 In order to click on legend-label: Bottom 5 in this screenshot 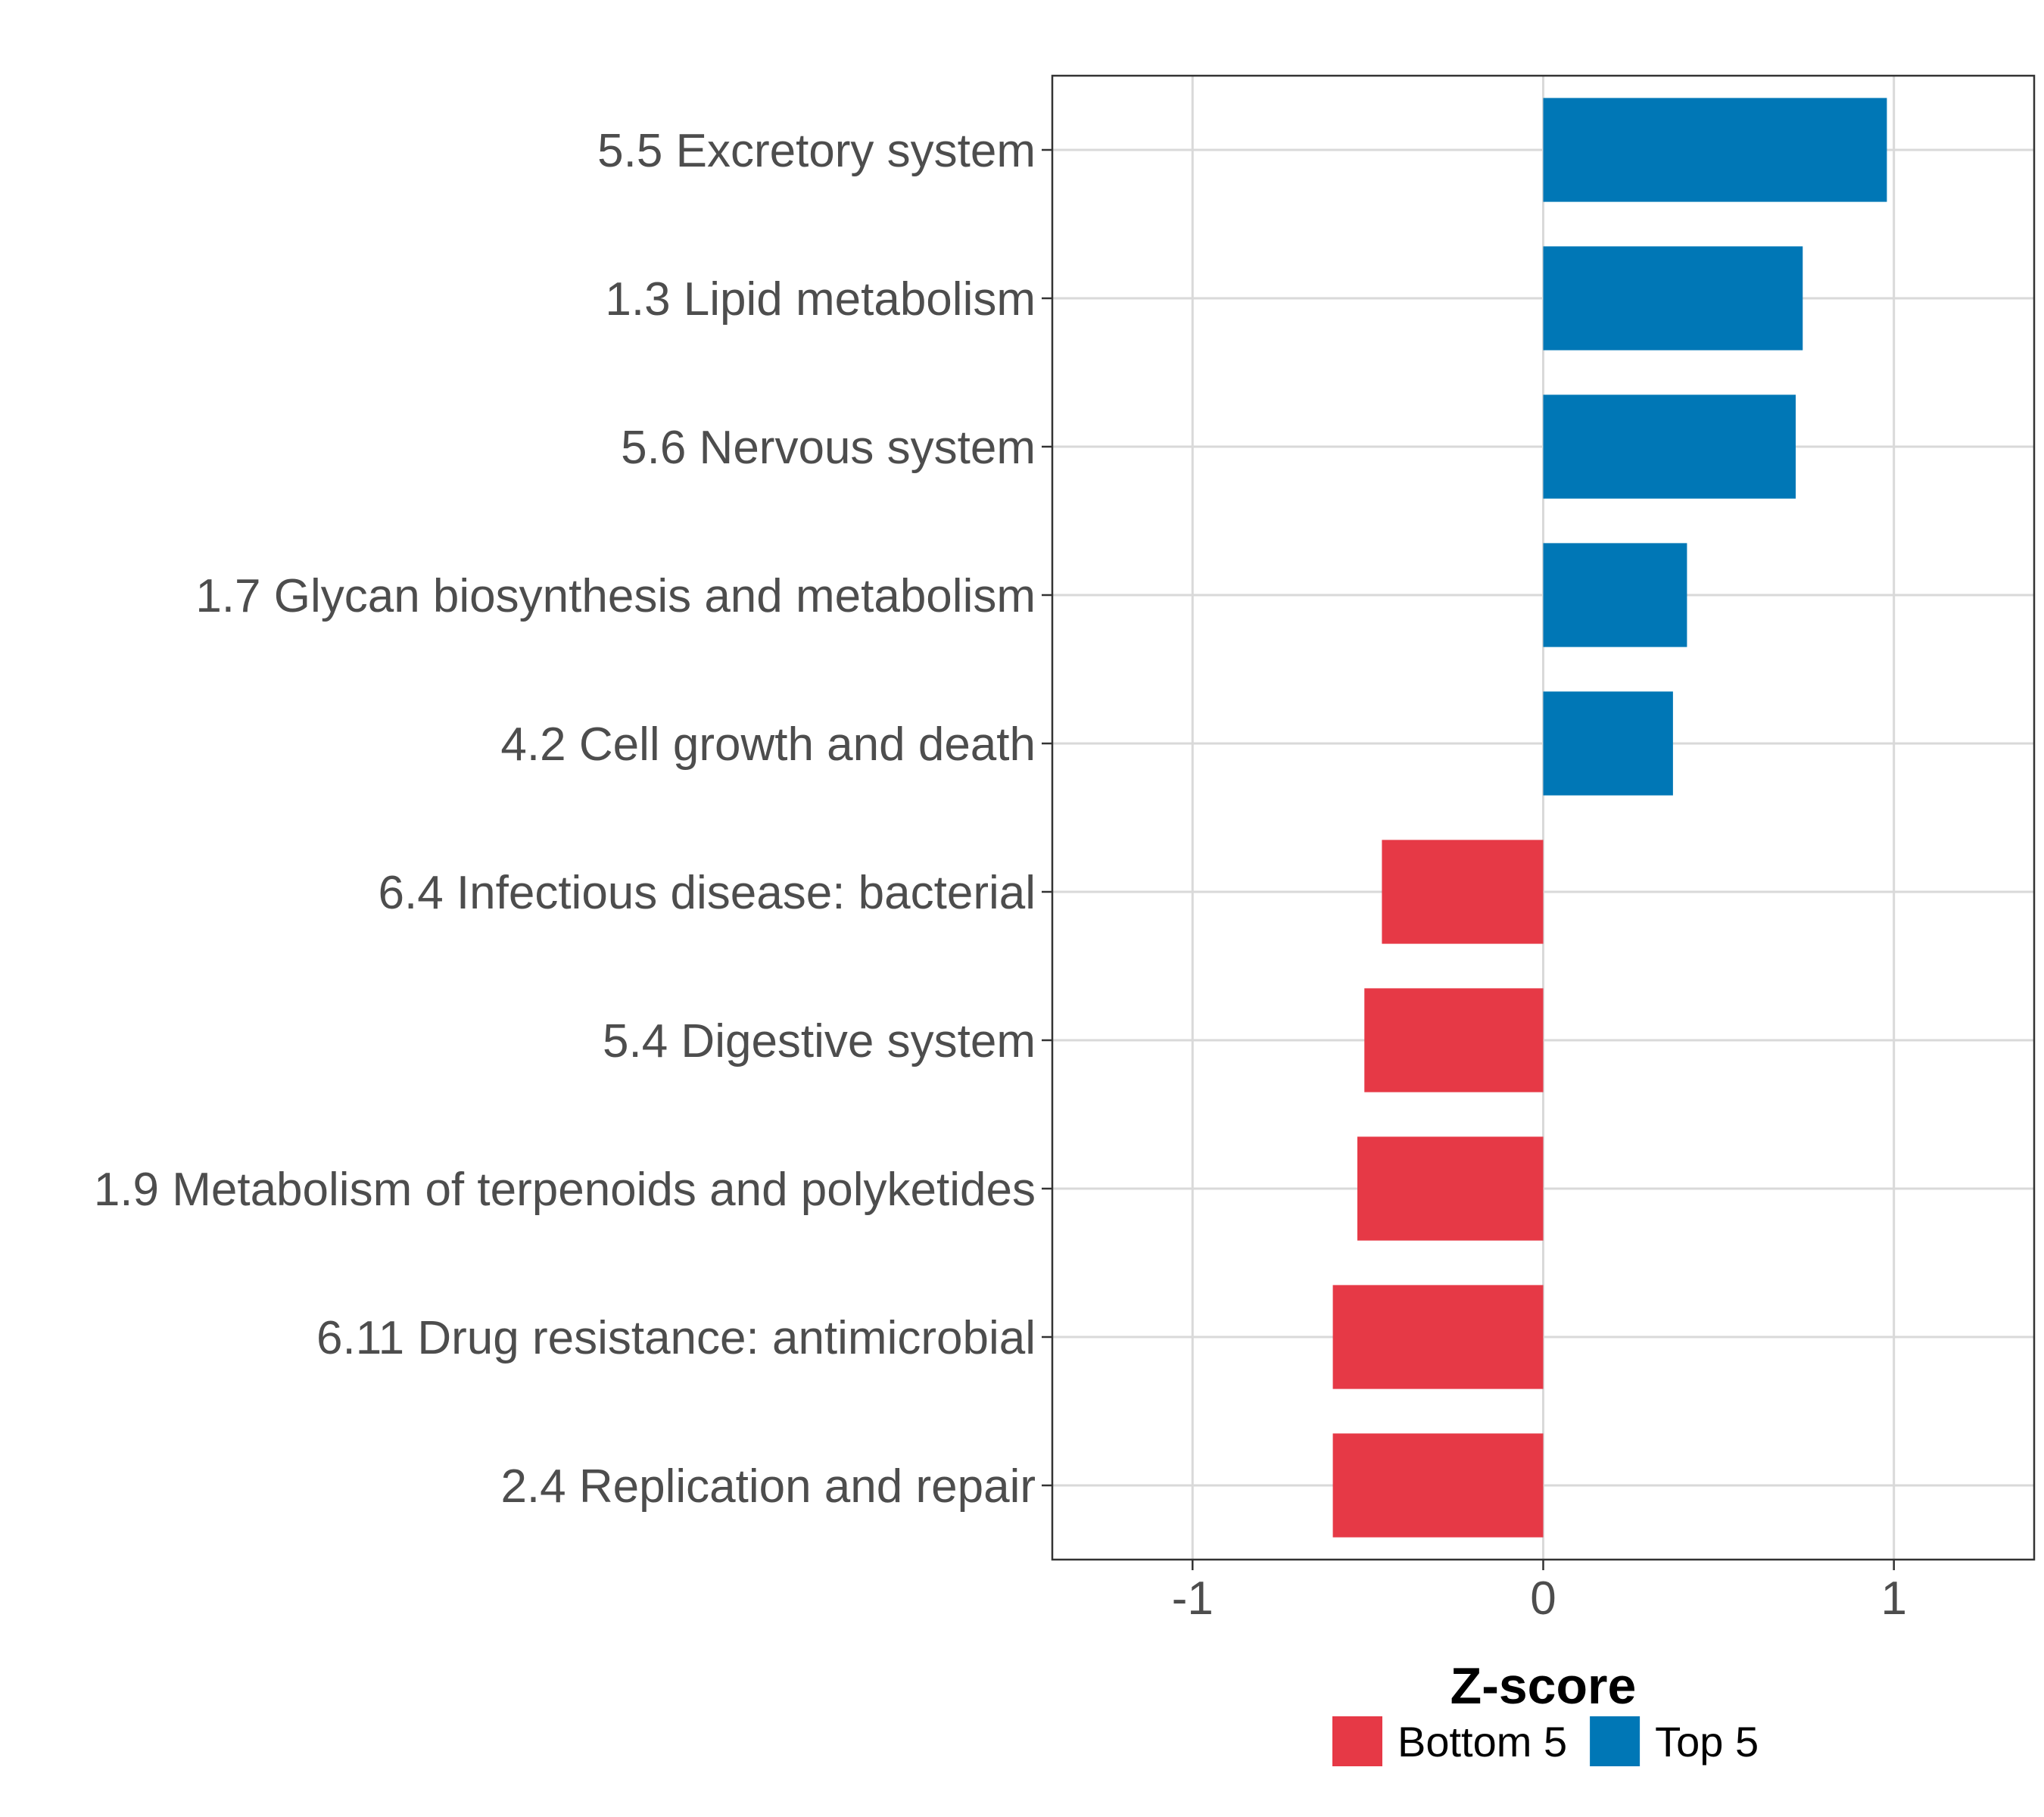, I will do `click(1482, 1742)`.